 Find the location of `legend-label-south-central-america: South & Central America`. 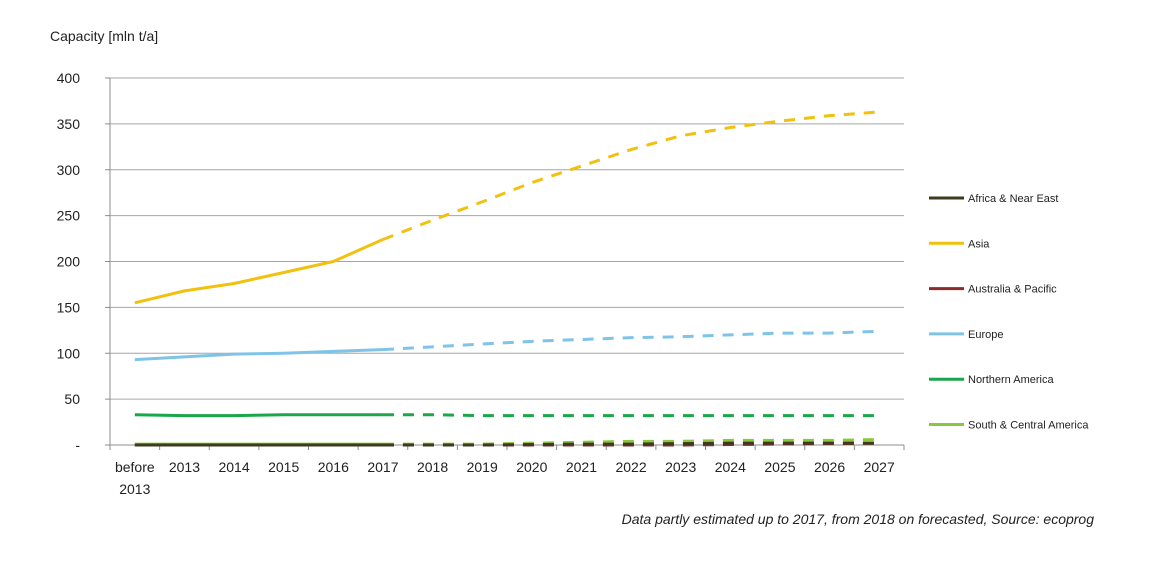

legend-label-south-central-america: South & Central America is located at coordinates (1028, 426).